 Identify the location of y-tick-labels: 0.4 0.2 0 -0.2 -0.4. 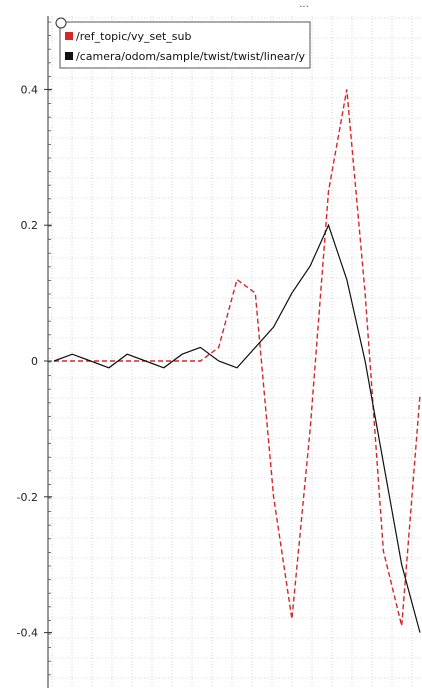
(27, 361).